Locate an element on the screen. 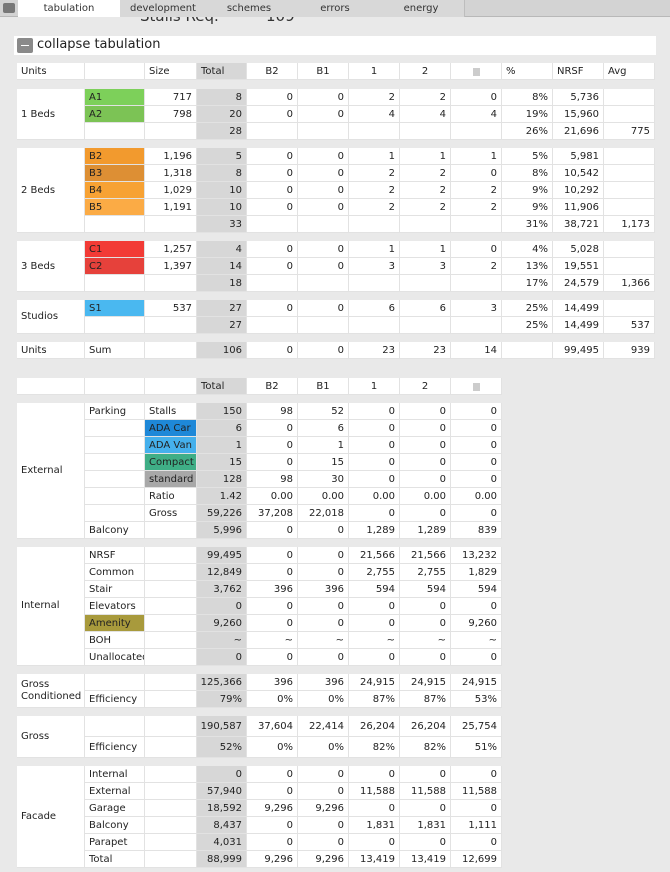  tab: tabulation is located at coordinates (69, 8).